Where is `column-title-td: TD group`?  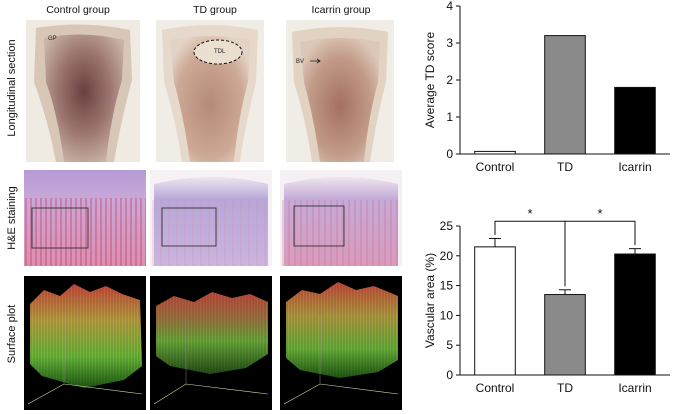
column-title-td: TD group is located at coordinates (215, 10).